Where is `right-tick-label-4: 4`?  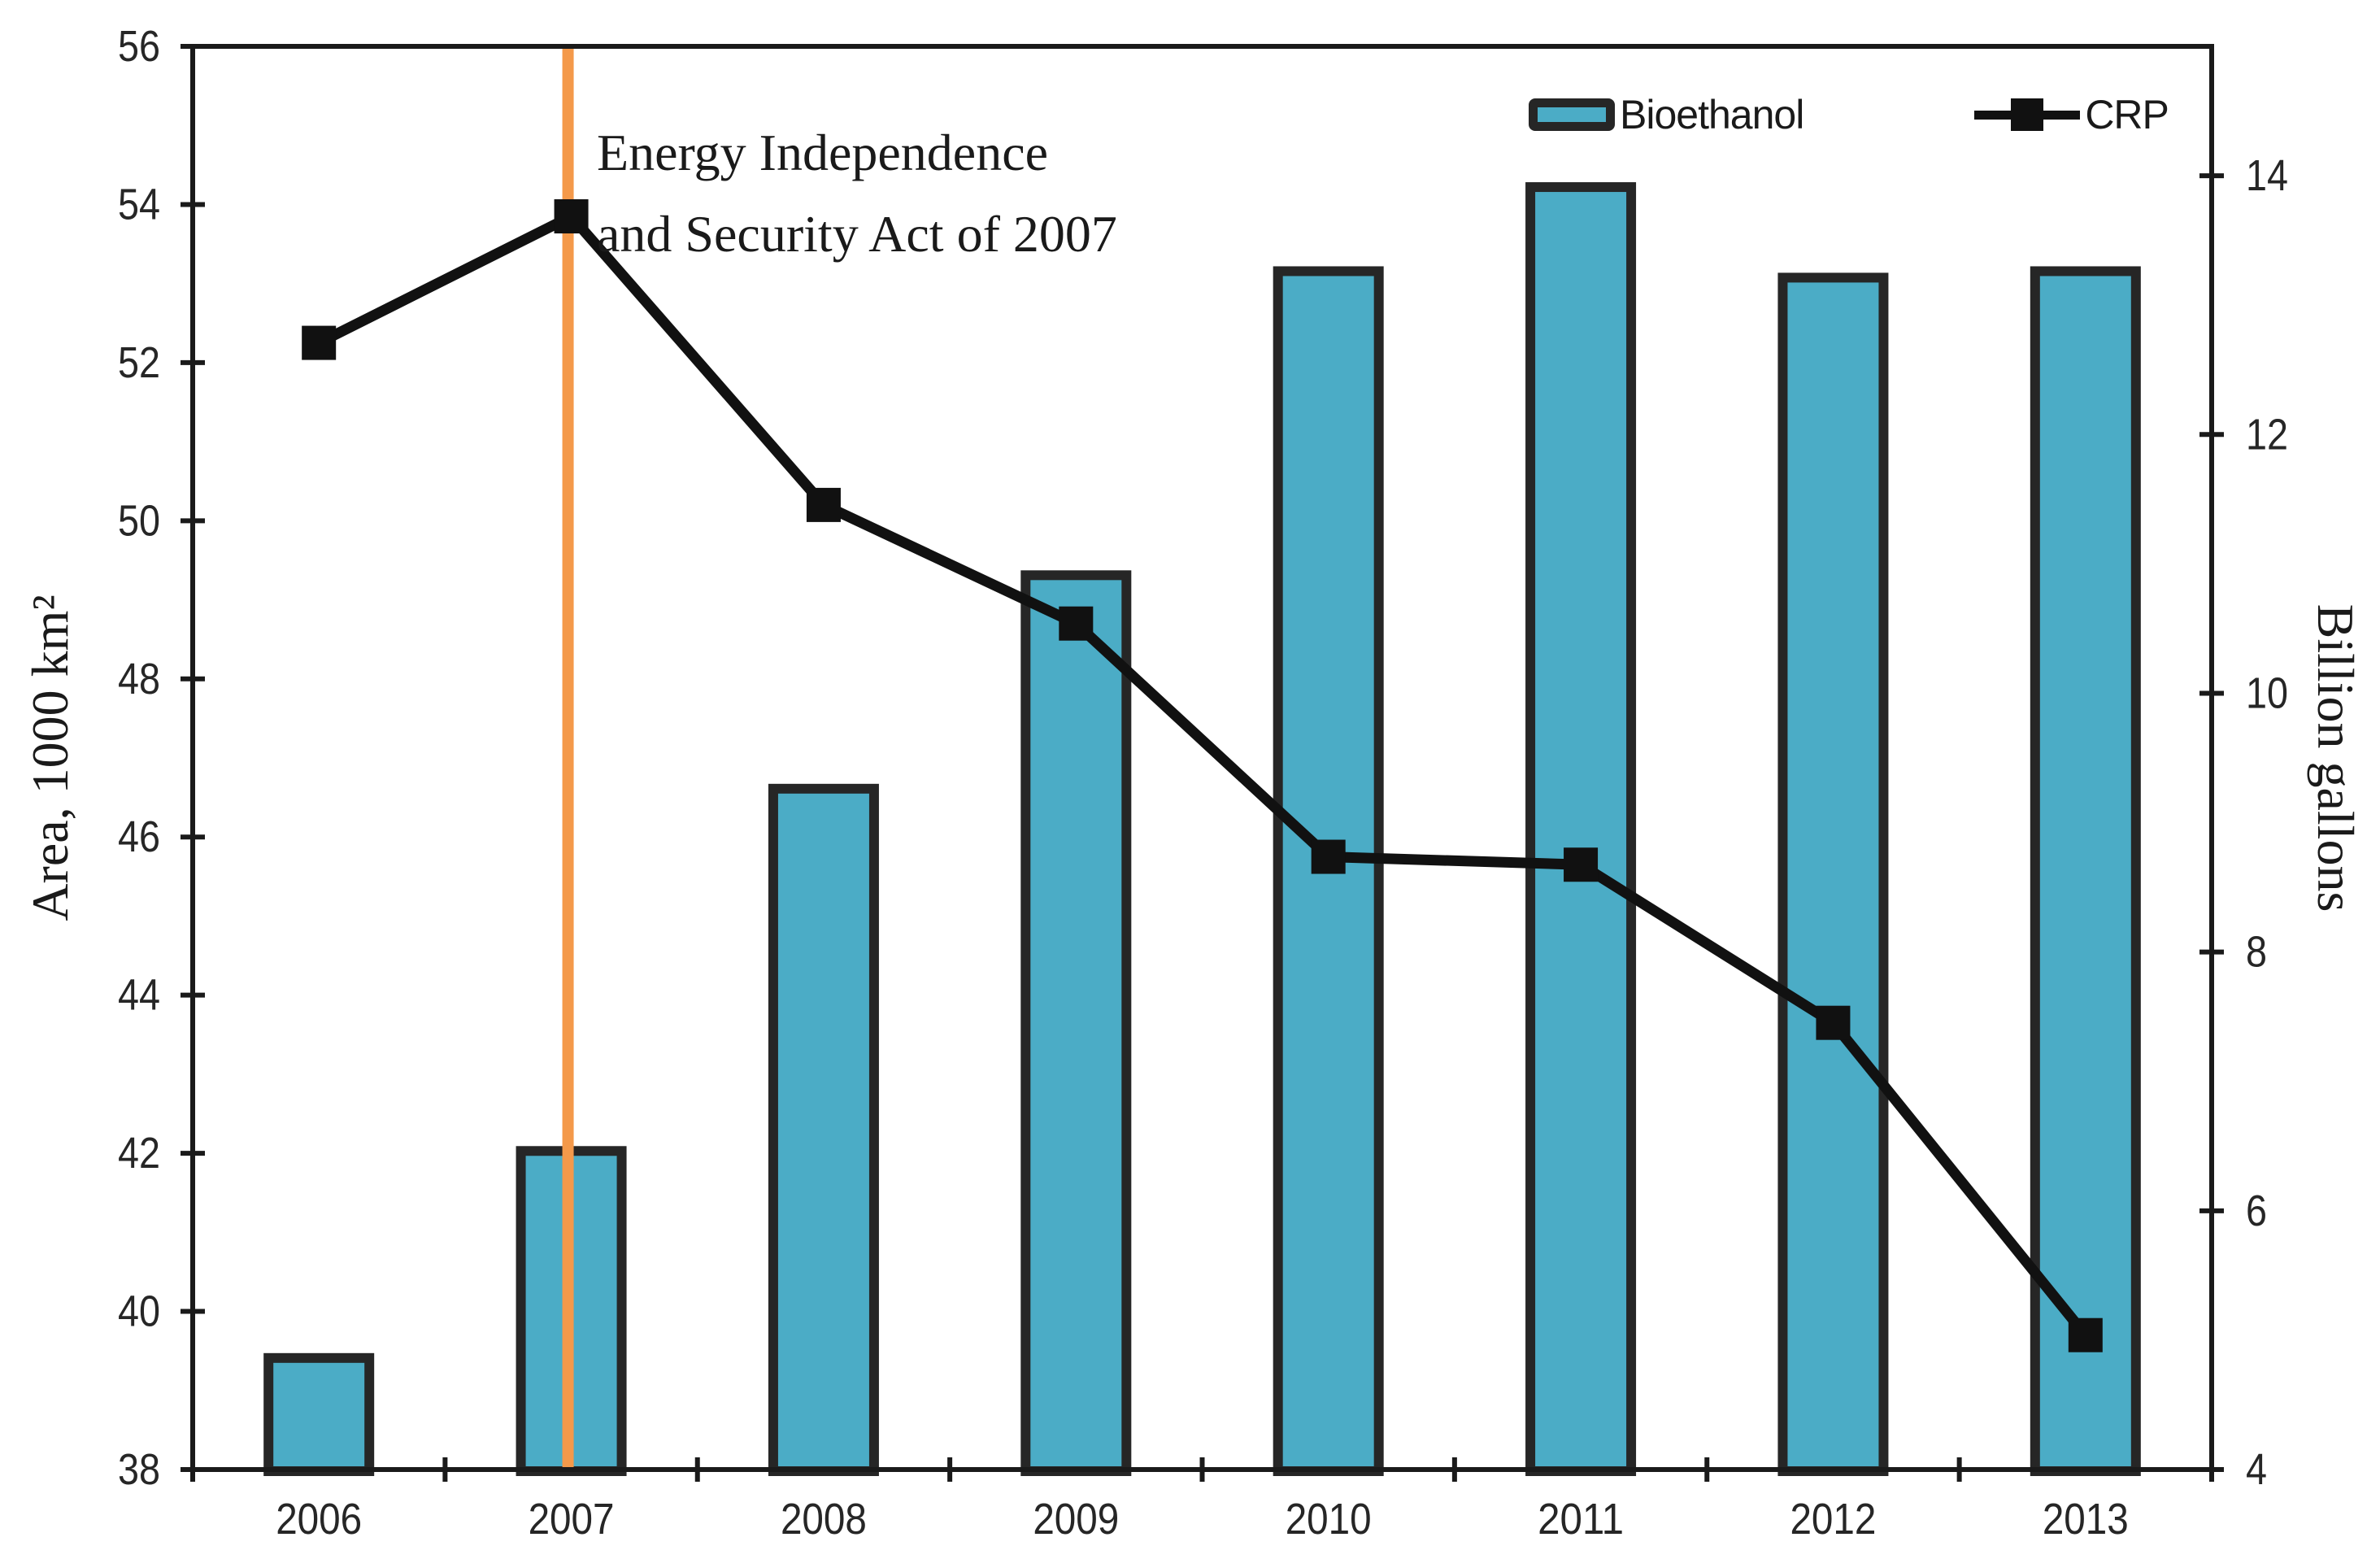
right-tick-label-4: 4 is located at coordinates (2257, 1470).